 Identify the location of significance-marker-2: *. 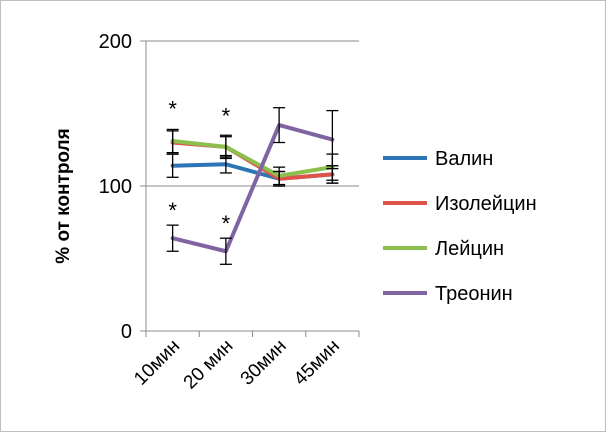
(172, 210).